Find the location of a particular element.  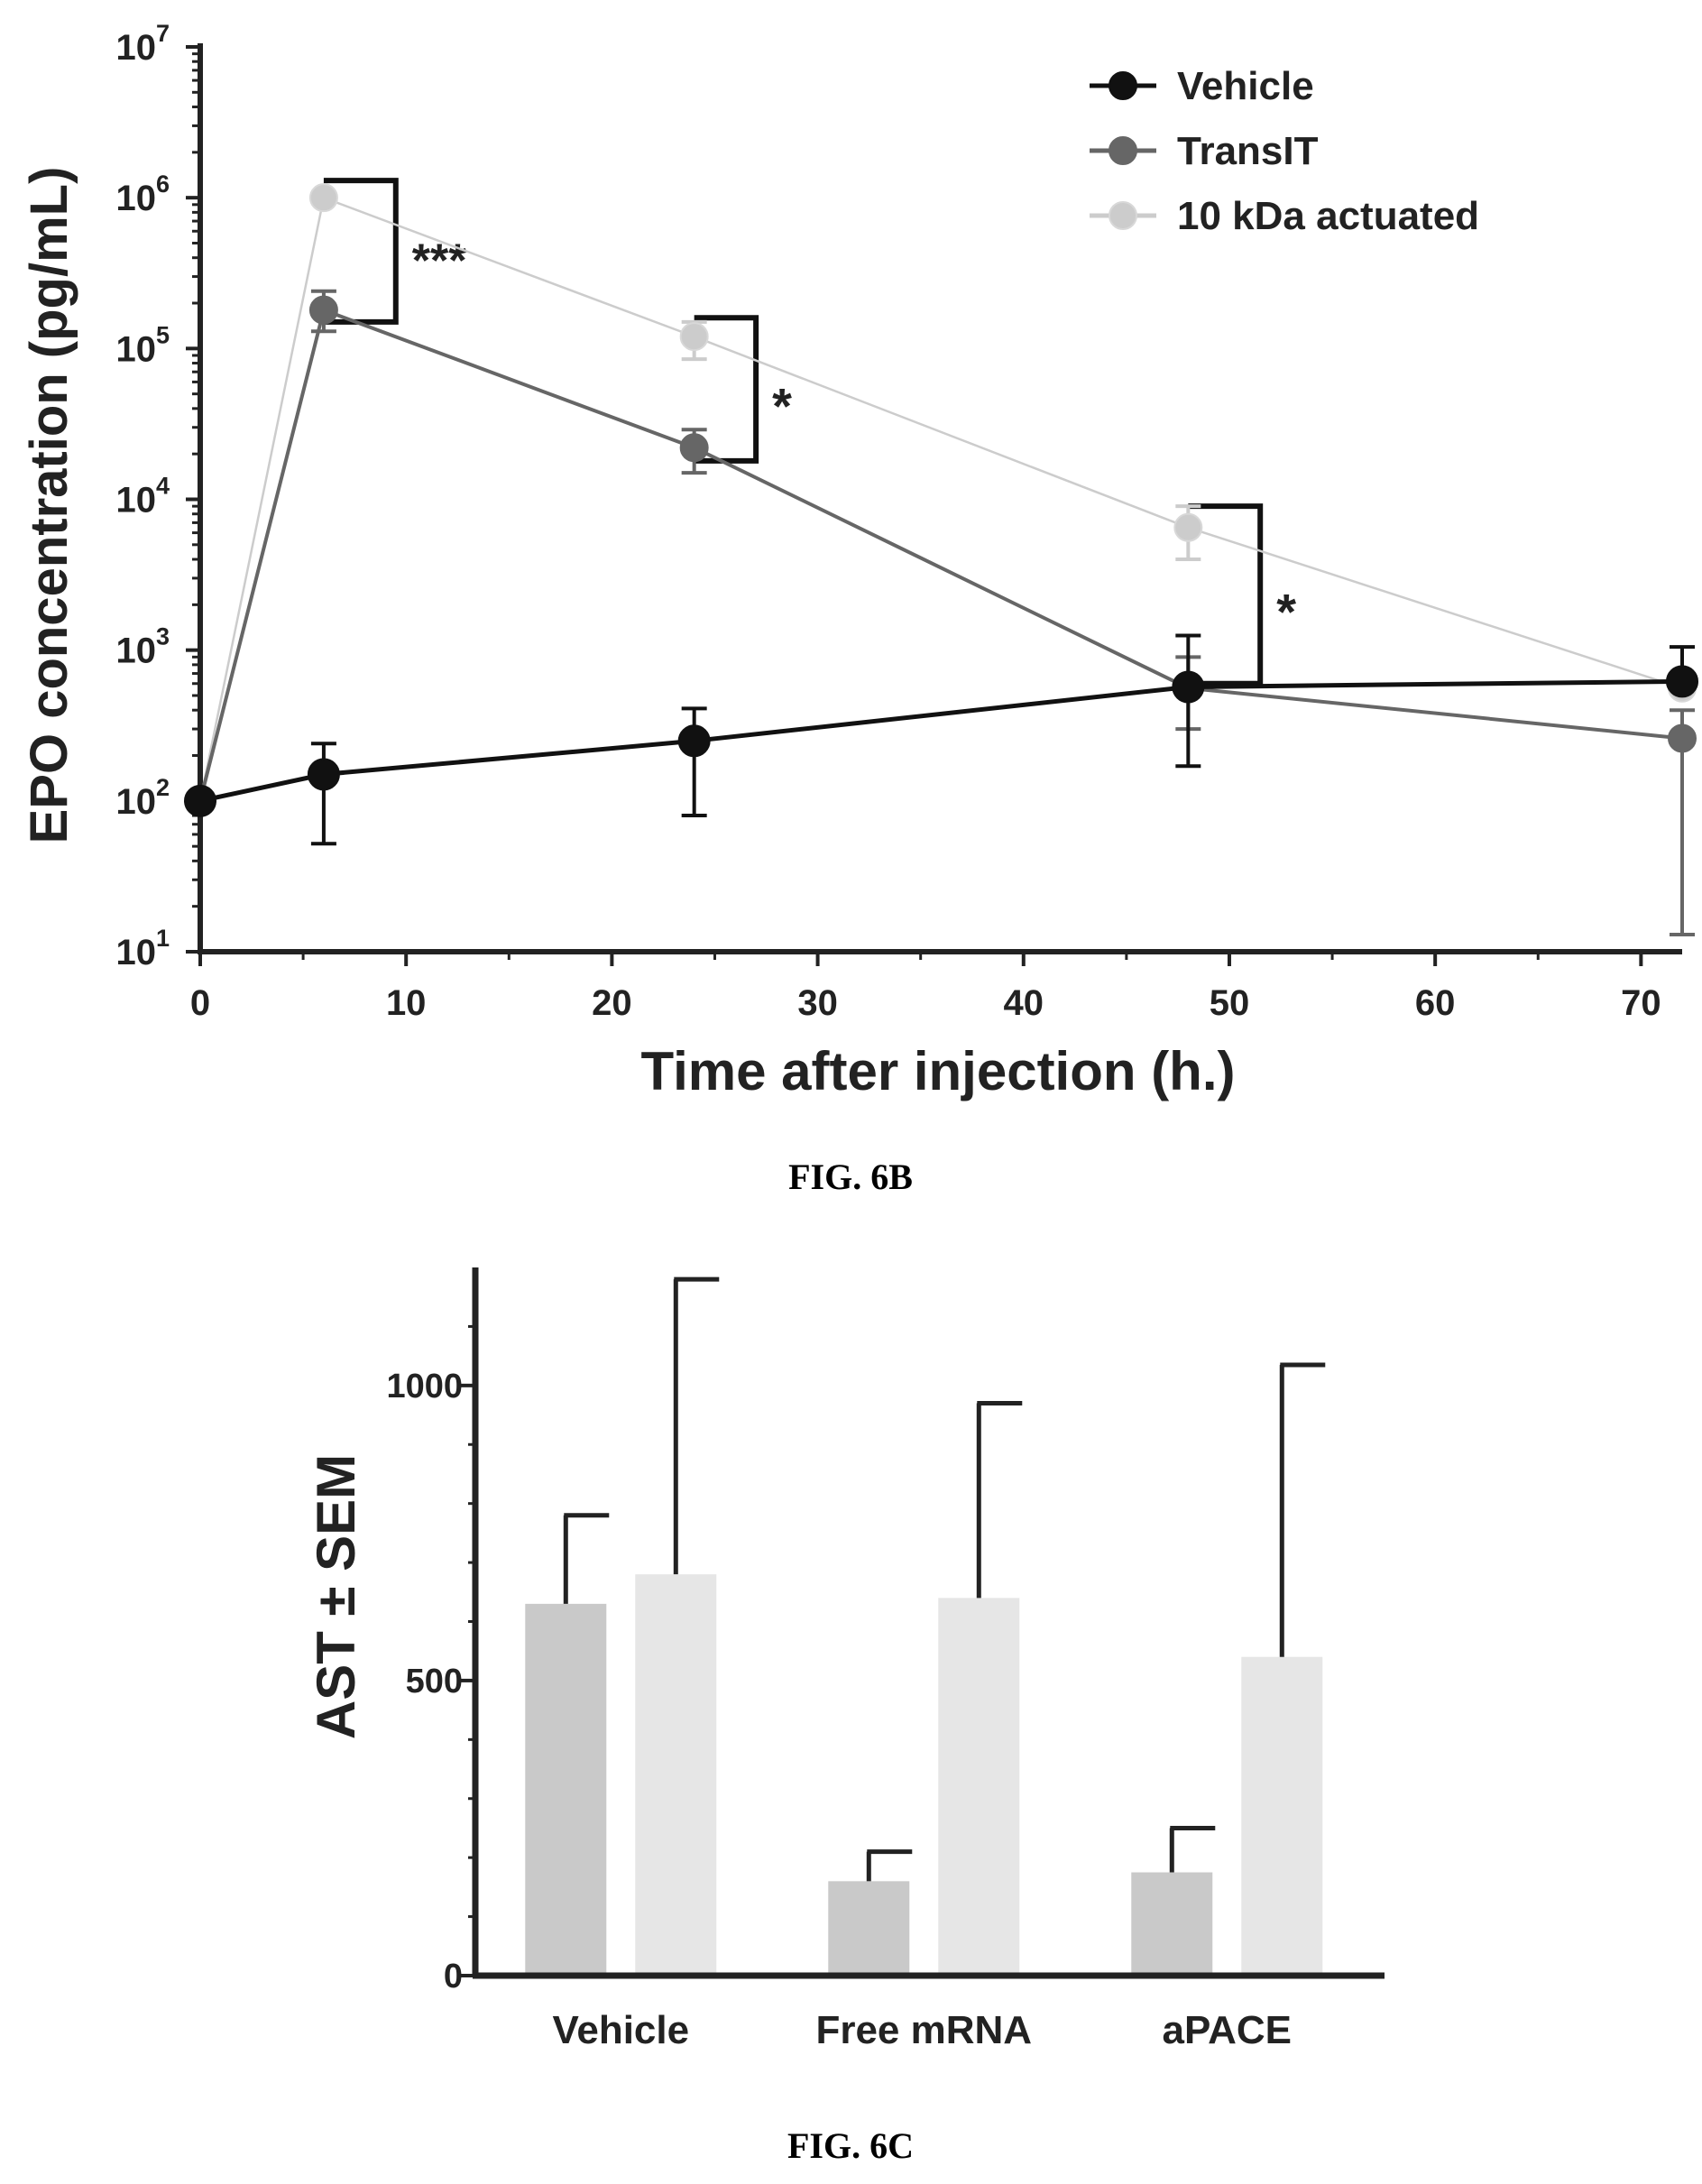

c1-y-tick-label: 10⁵ is located at coordinates (143, 345).